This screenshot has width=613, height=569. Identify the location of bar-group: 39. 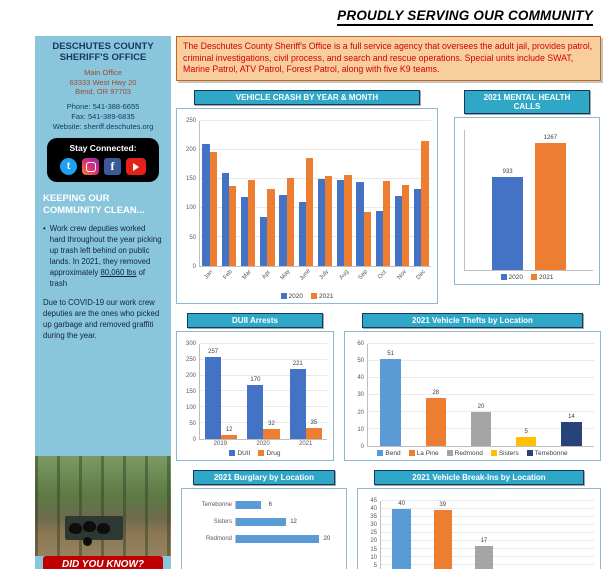
(442, 535).